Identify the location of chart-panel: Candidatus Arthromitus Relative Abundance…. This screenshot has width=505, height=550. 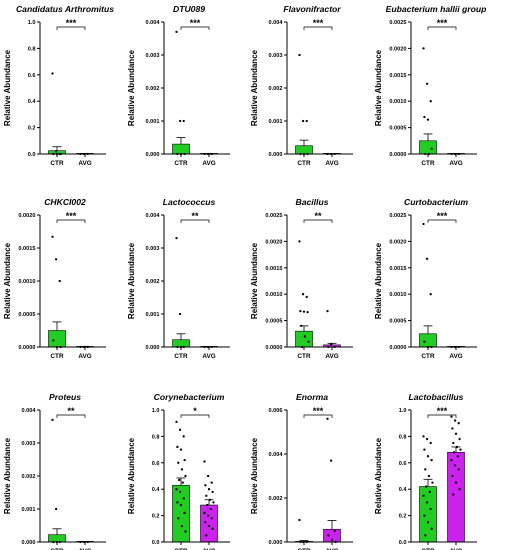
(58, 85).